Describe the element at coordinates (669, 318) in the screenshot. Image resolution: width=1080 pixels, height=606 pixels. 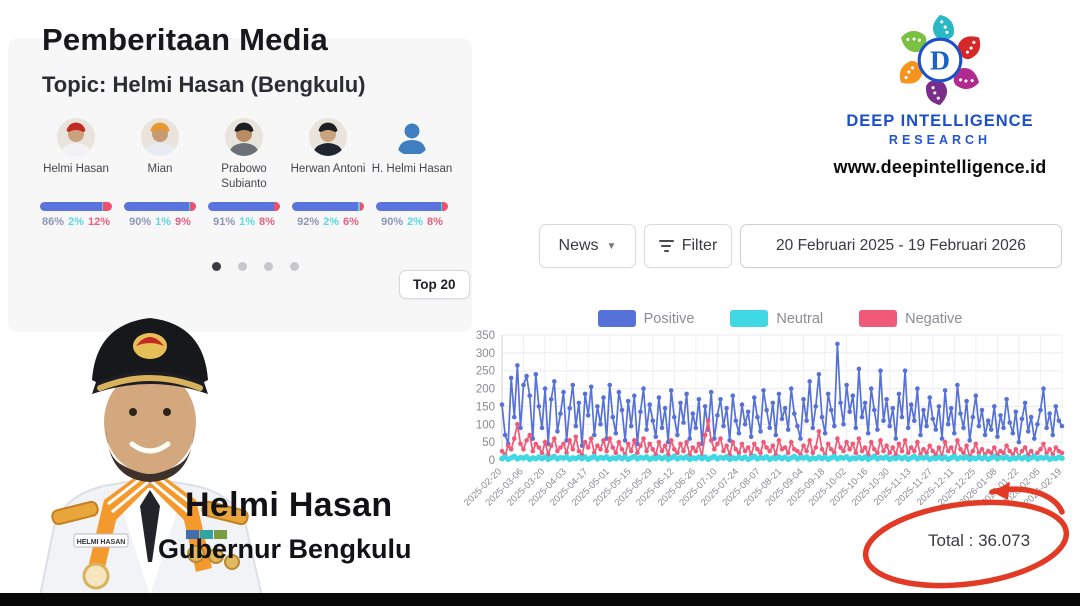
I see `legend-label: Positive` at that location.